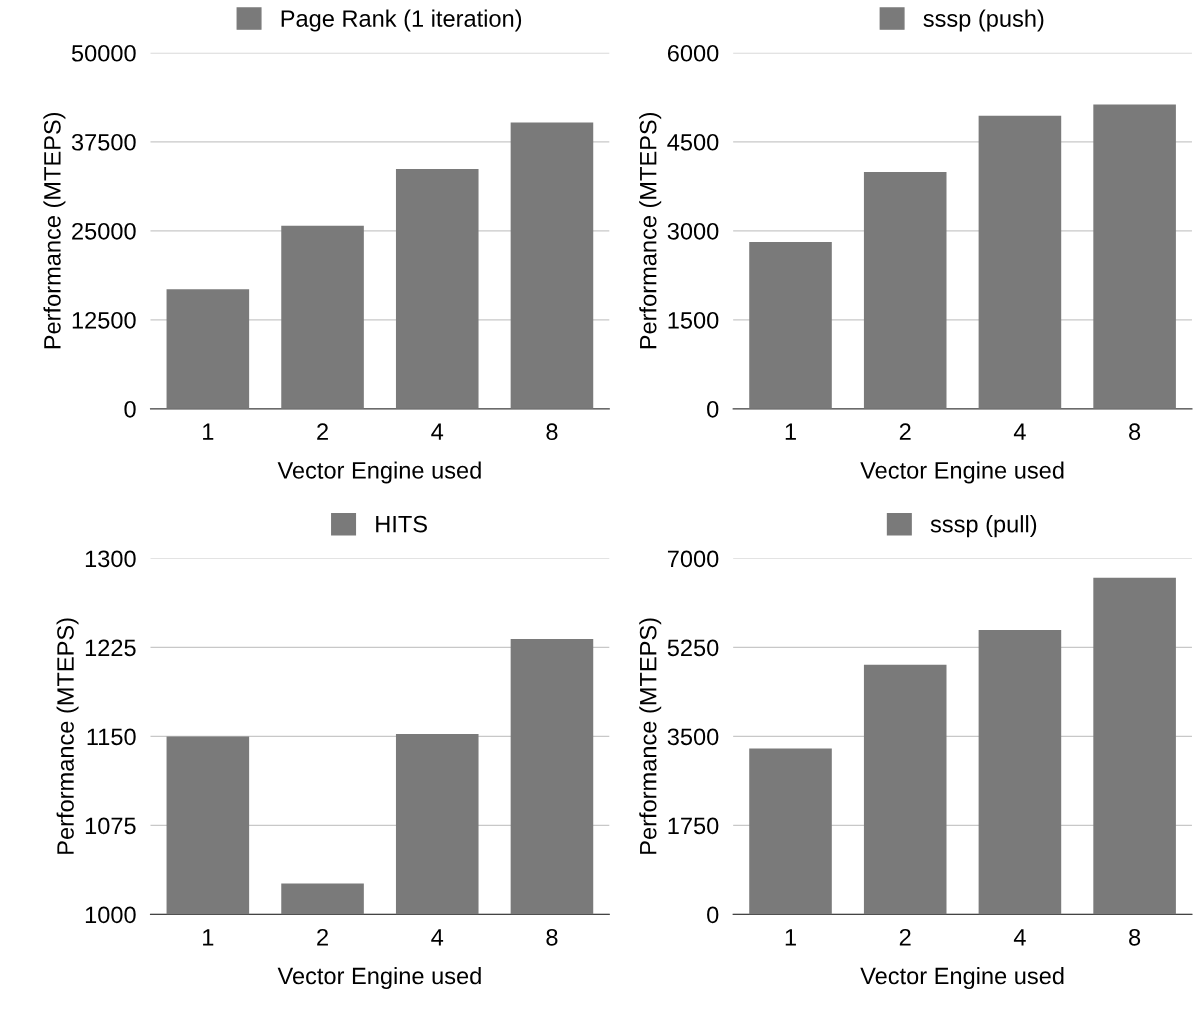  I want to click on legend-label: sssp (push), so click(983, 20).